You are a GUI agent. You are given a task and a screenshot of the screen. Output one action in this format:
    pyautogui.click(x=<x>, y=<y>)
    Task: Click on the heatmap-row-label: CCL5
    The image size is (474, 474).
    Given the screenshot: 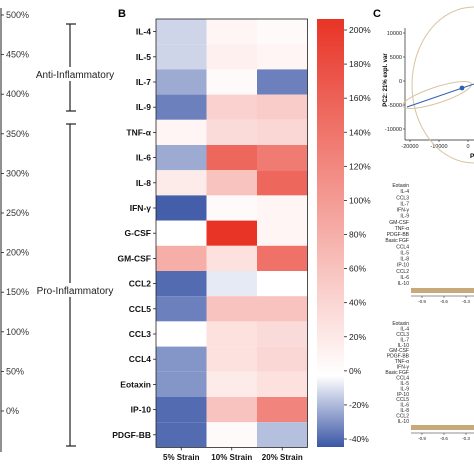 What is the action you would take?
    pyautogui.click(x=140, y=309)
    